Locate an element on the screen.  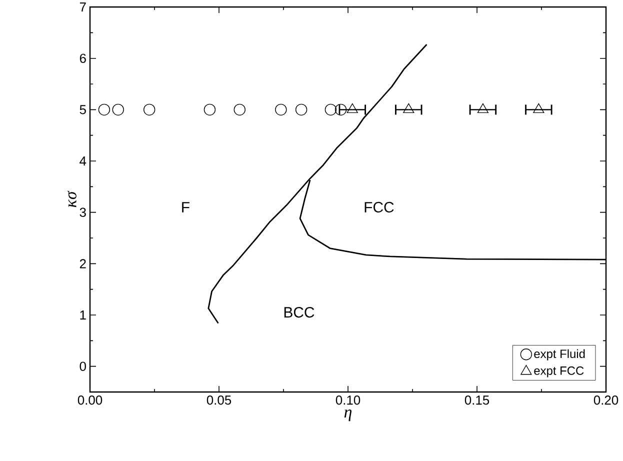
y-tick-label: 0 is located at coordinates (83, 366).